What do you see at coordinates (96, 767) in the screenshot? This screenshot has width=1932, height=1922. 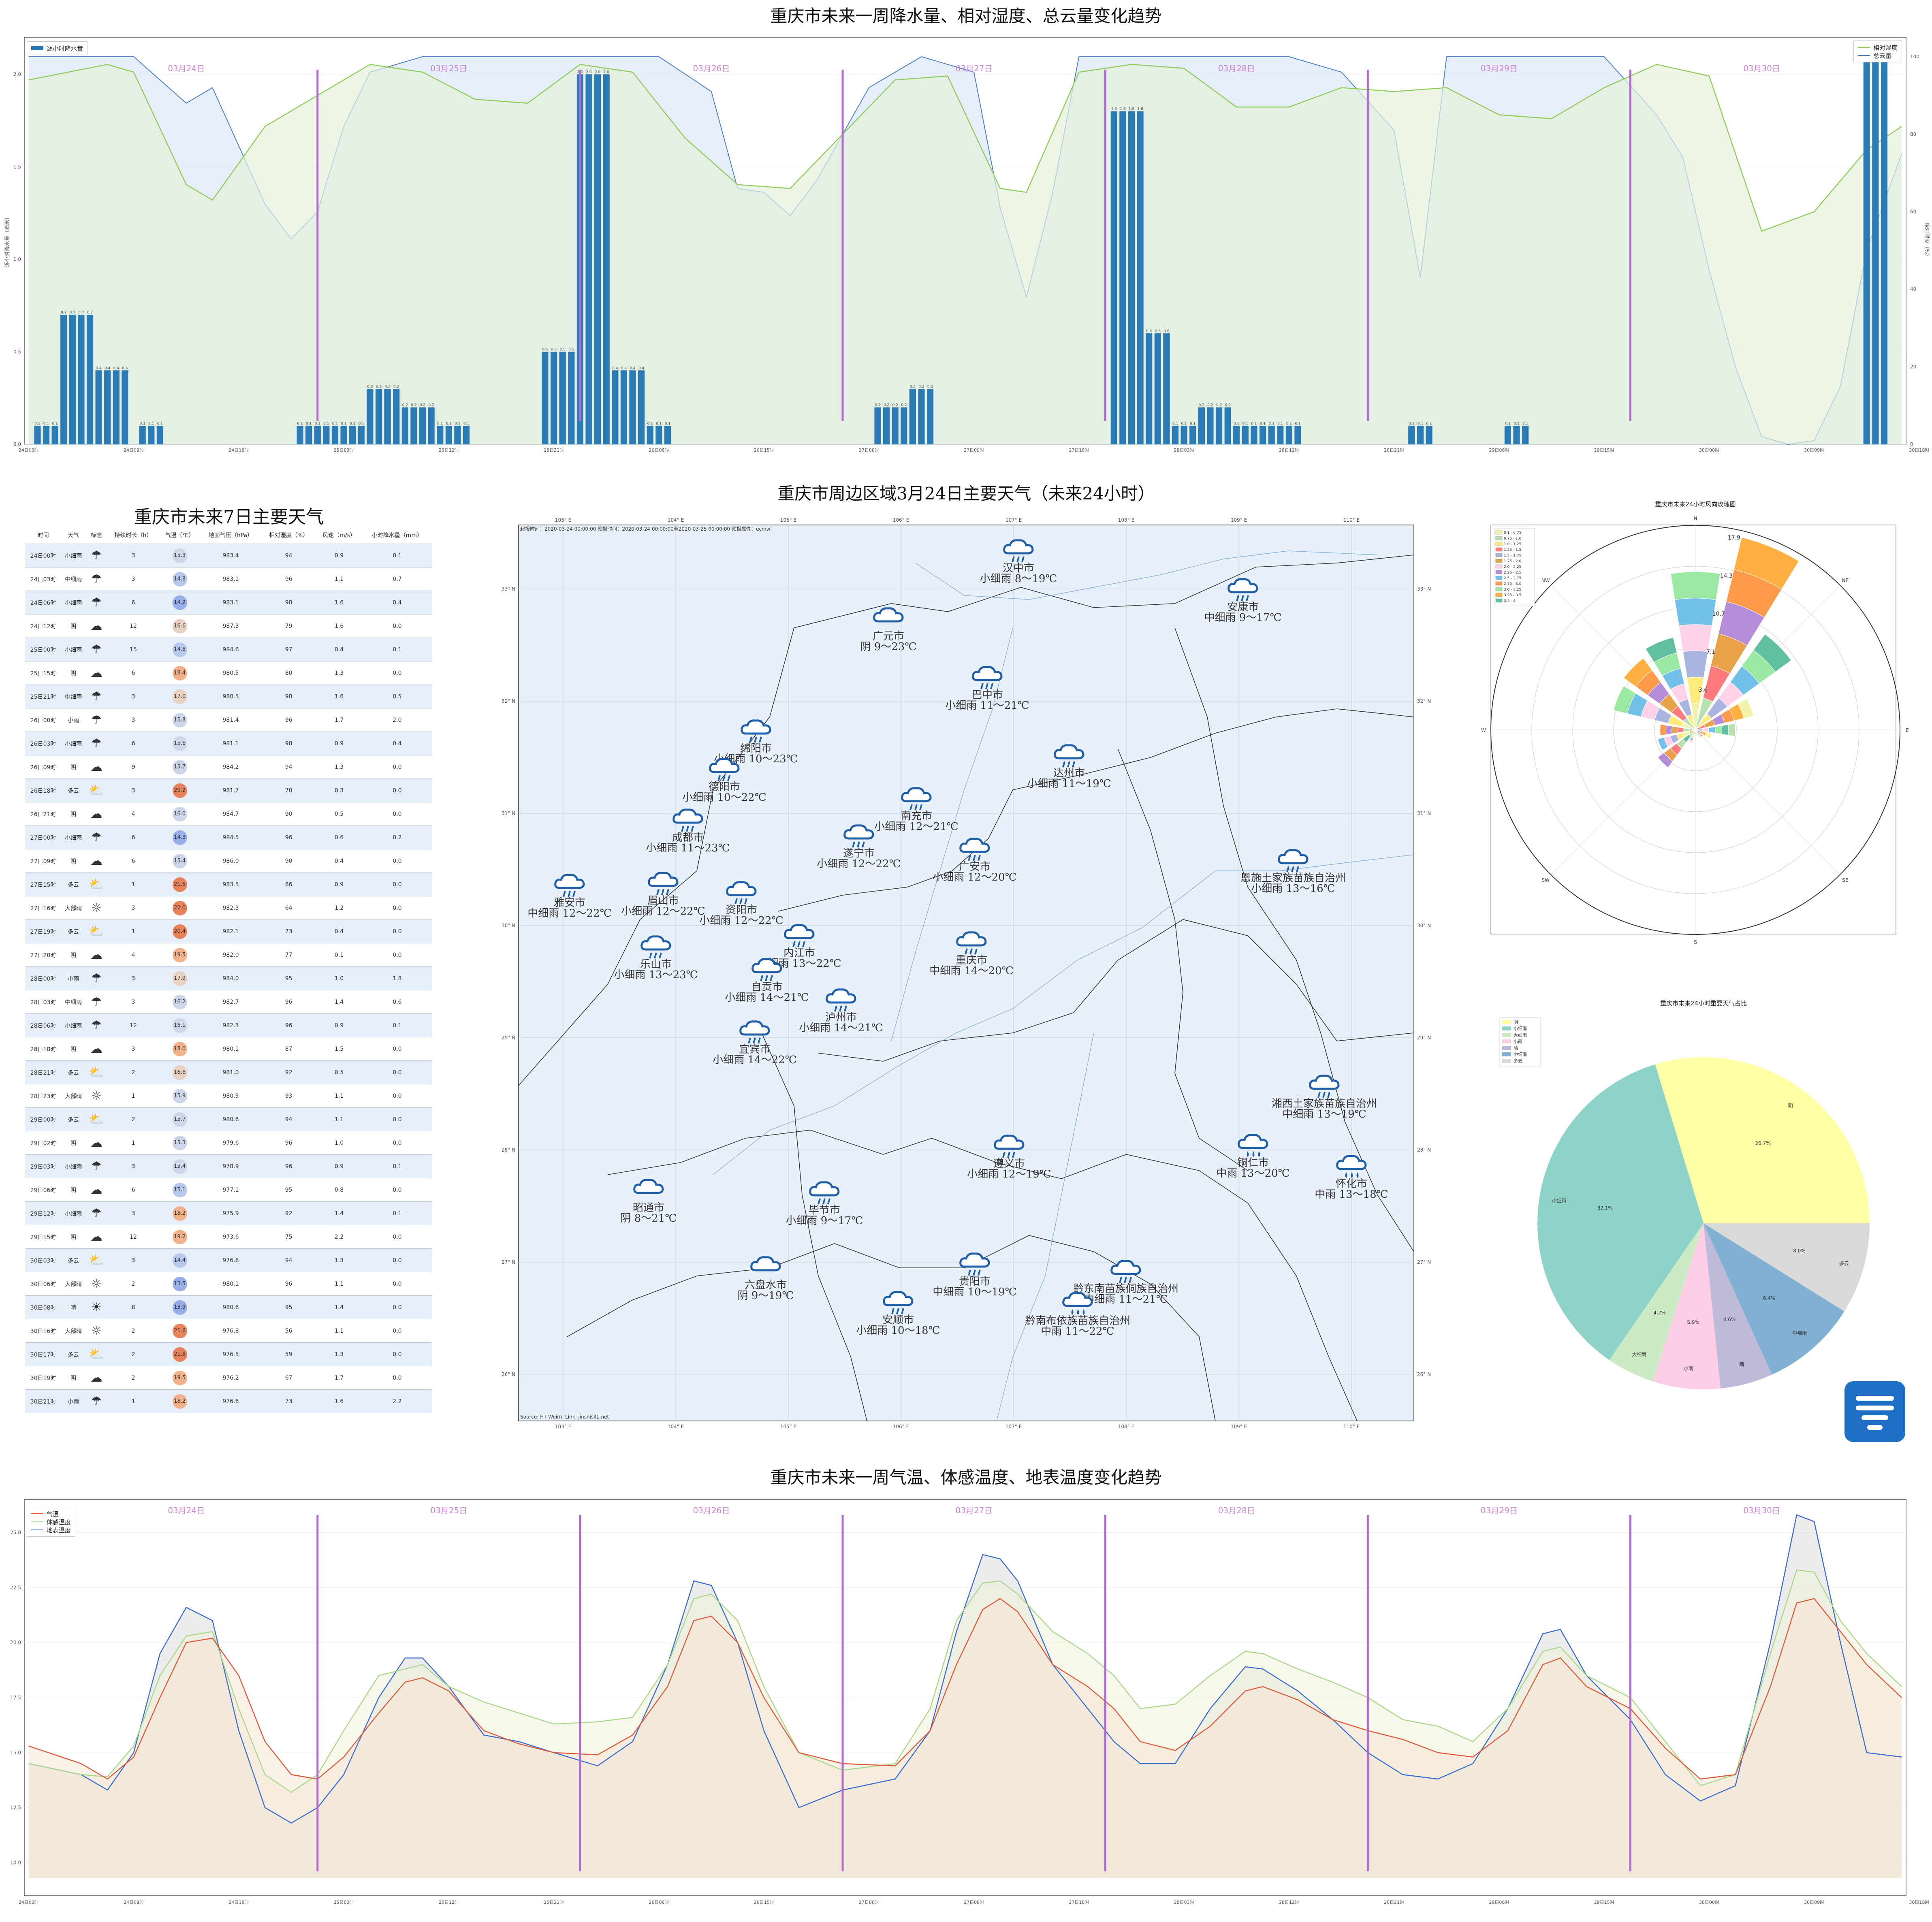 I see `weather-icon-cell: ☁` at bounding box center [96, 767].